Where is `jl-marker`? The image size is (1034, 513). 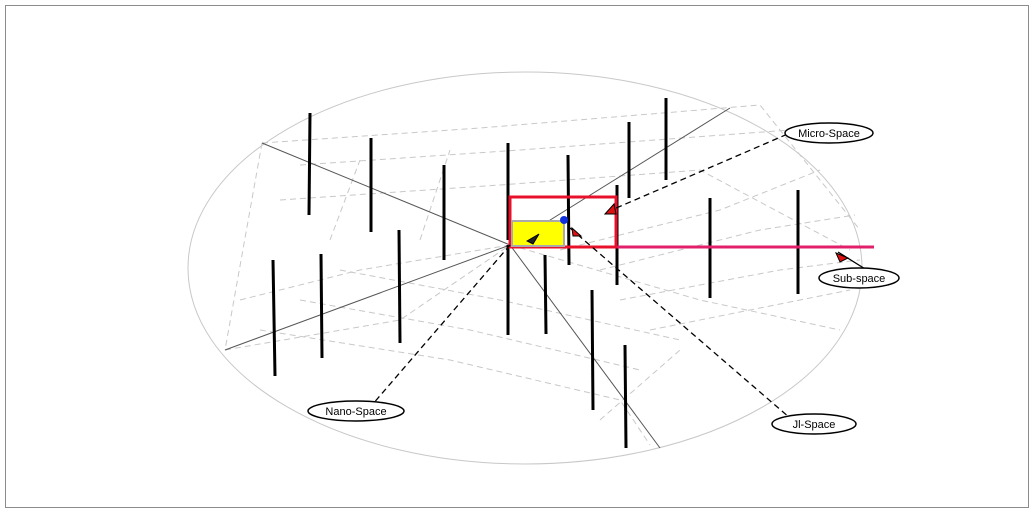
jl-marker is located at coordinates (577, 231).